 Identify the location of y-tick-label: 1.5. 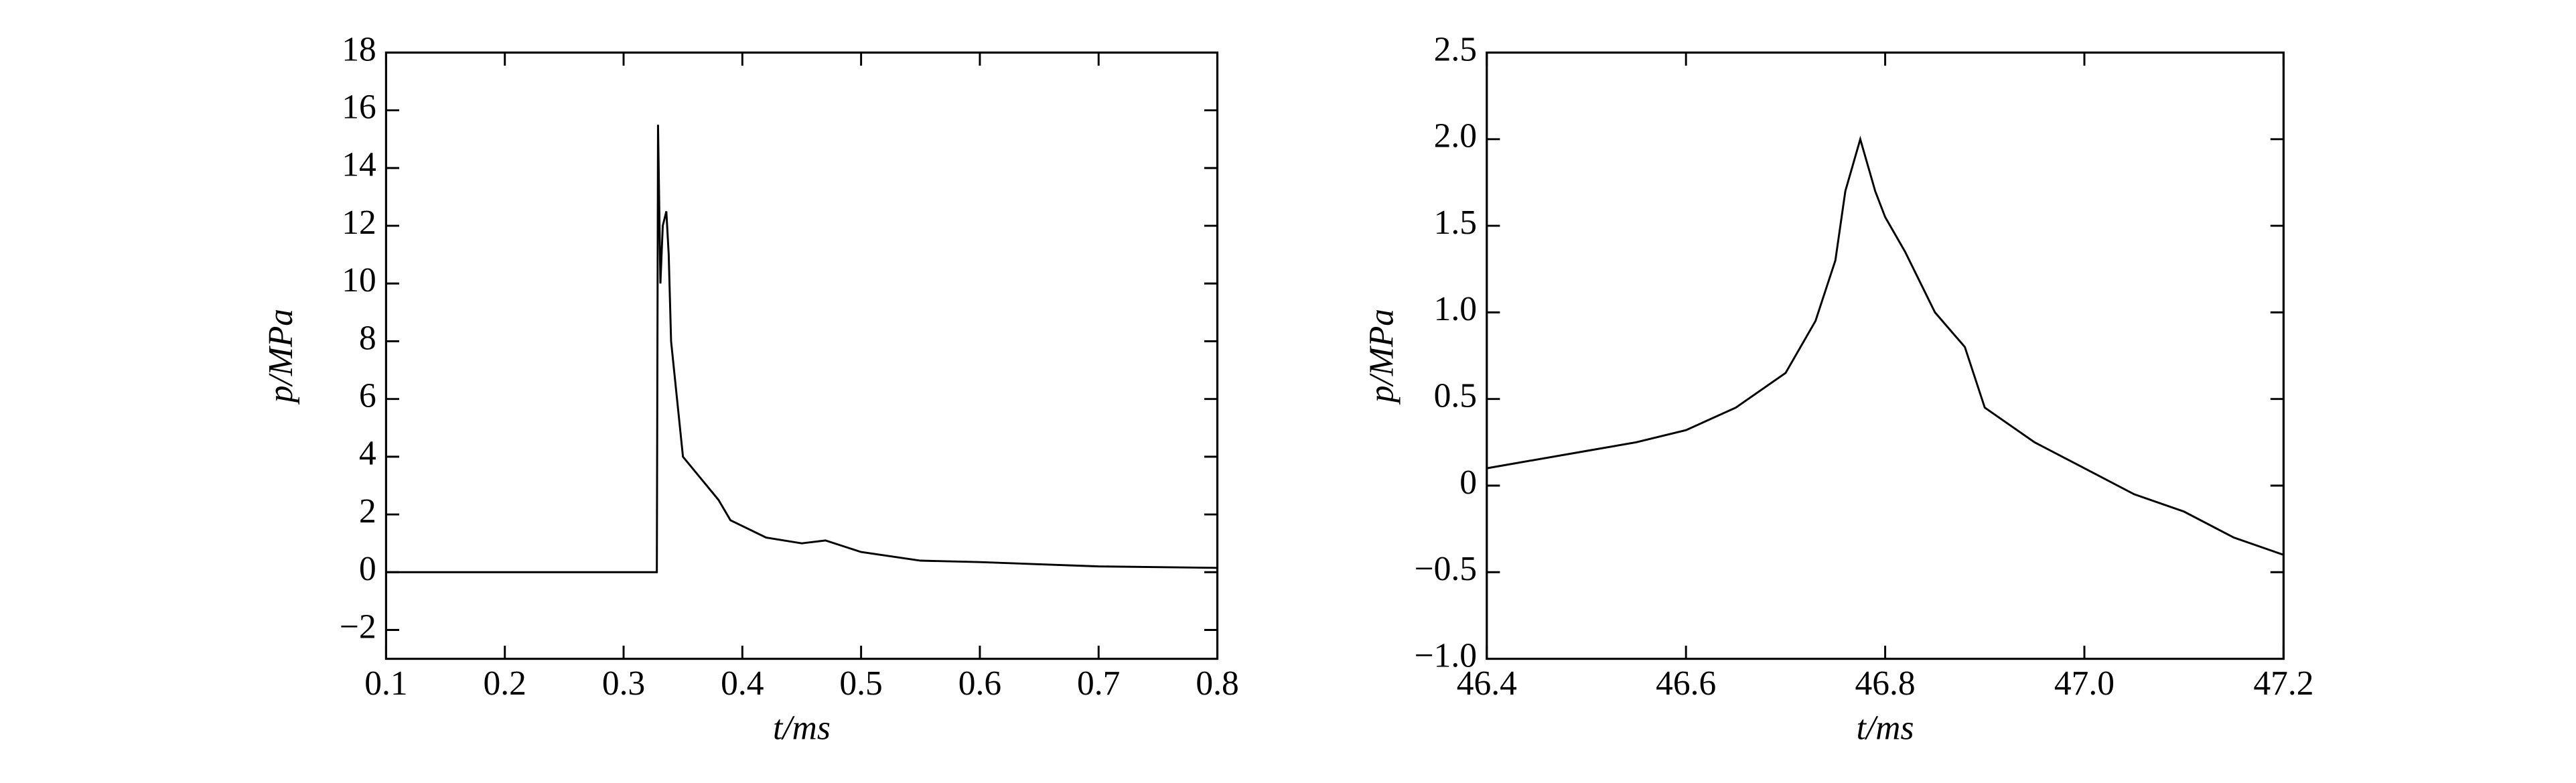
(1455, 223).